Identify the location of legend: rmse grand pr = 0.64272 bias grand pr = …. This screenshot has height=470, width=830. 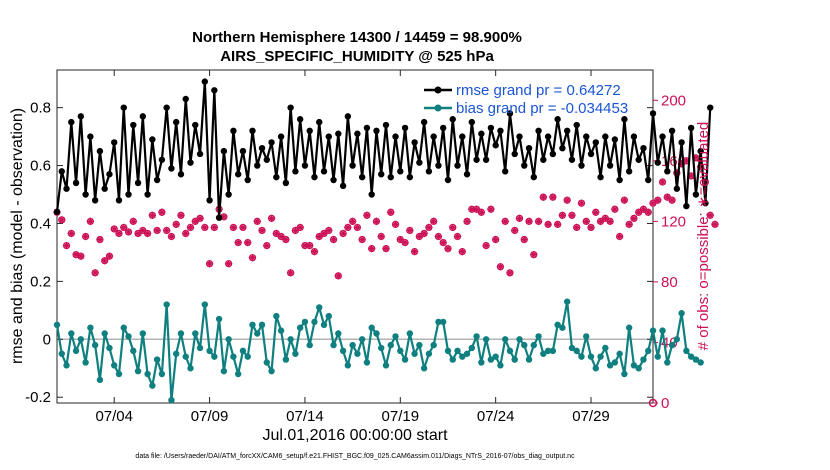
(526, 99).